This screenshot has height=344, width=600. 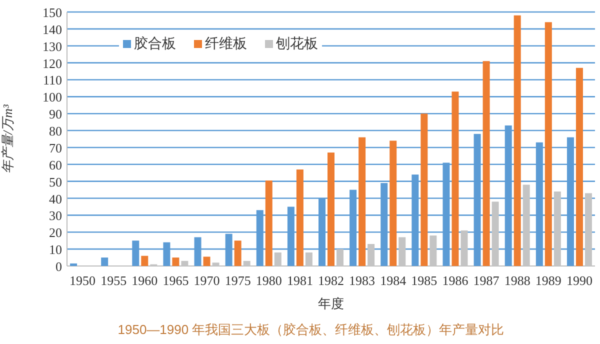 I want to click on x-tick-label: 1960, so click(x=145, y=280).